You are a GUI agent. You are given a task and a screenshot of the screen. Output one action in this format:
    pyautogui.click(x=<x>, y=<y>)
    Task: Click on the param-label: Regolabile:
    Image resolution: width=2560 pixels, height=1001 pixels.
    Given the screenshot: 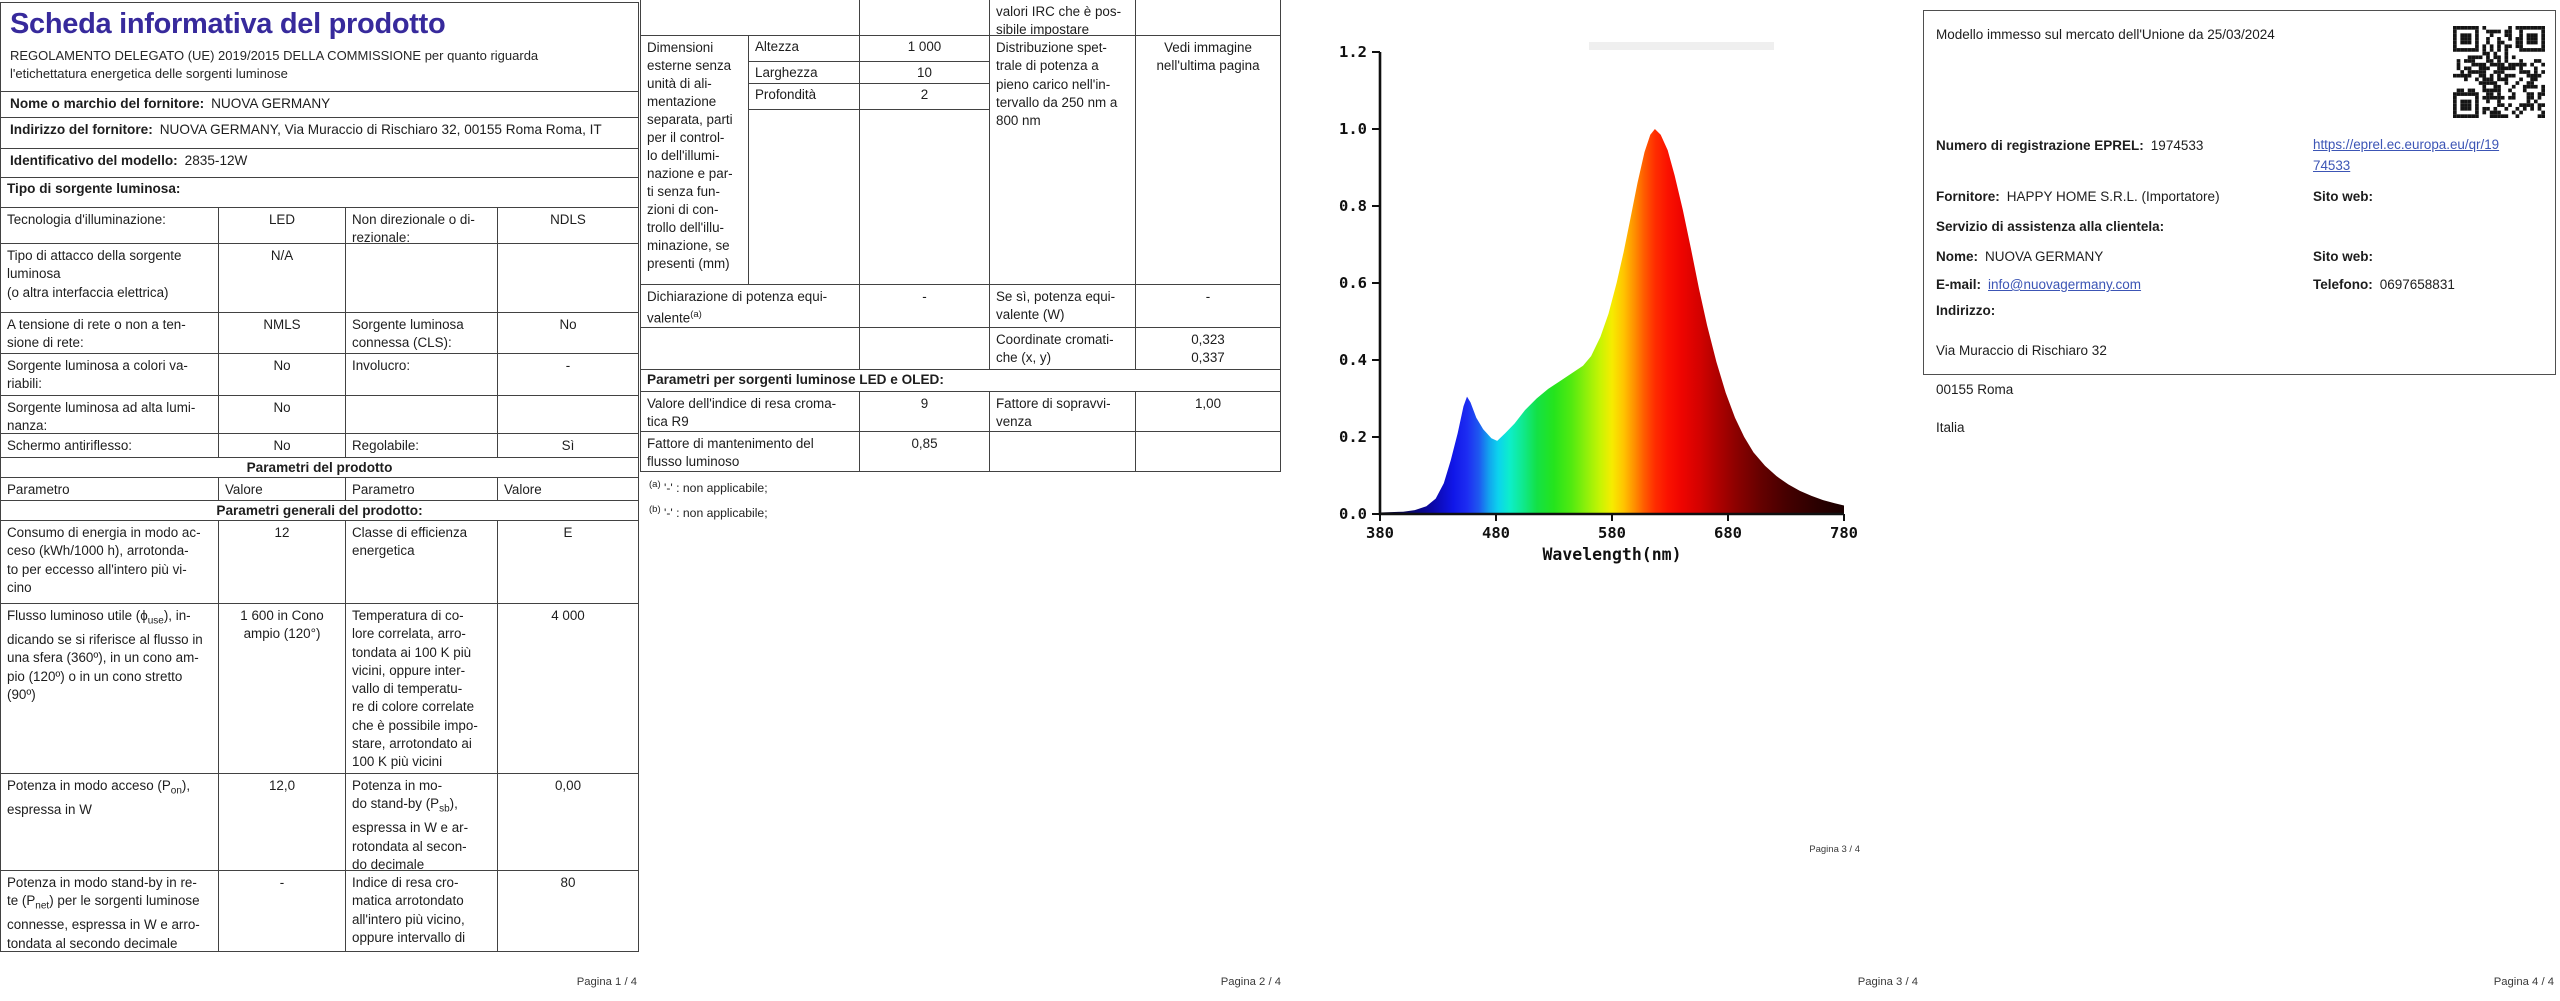 What is the action you would take?
    pyautogui.click(x=422, y=445)
    